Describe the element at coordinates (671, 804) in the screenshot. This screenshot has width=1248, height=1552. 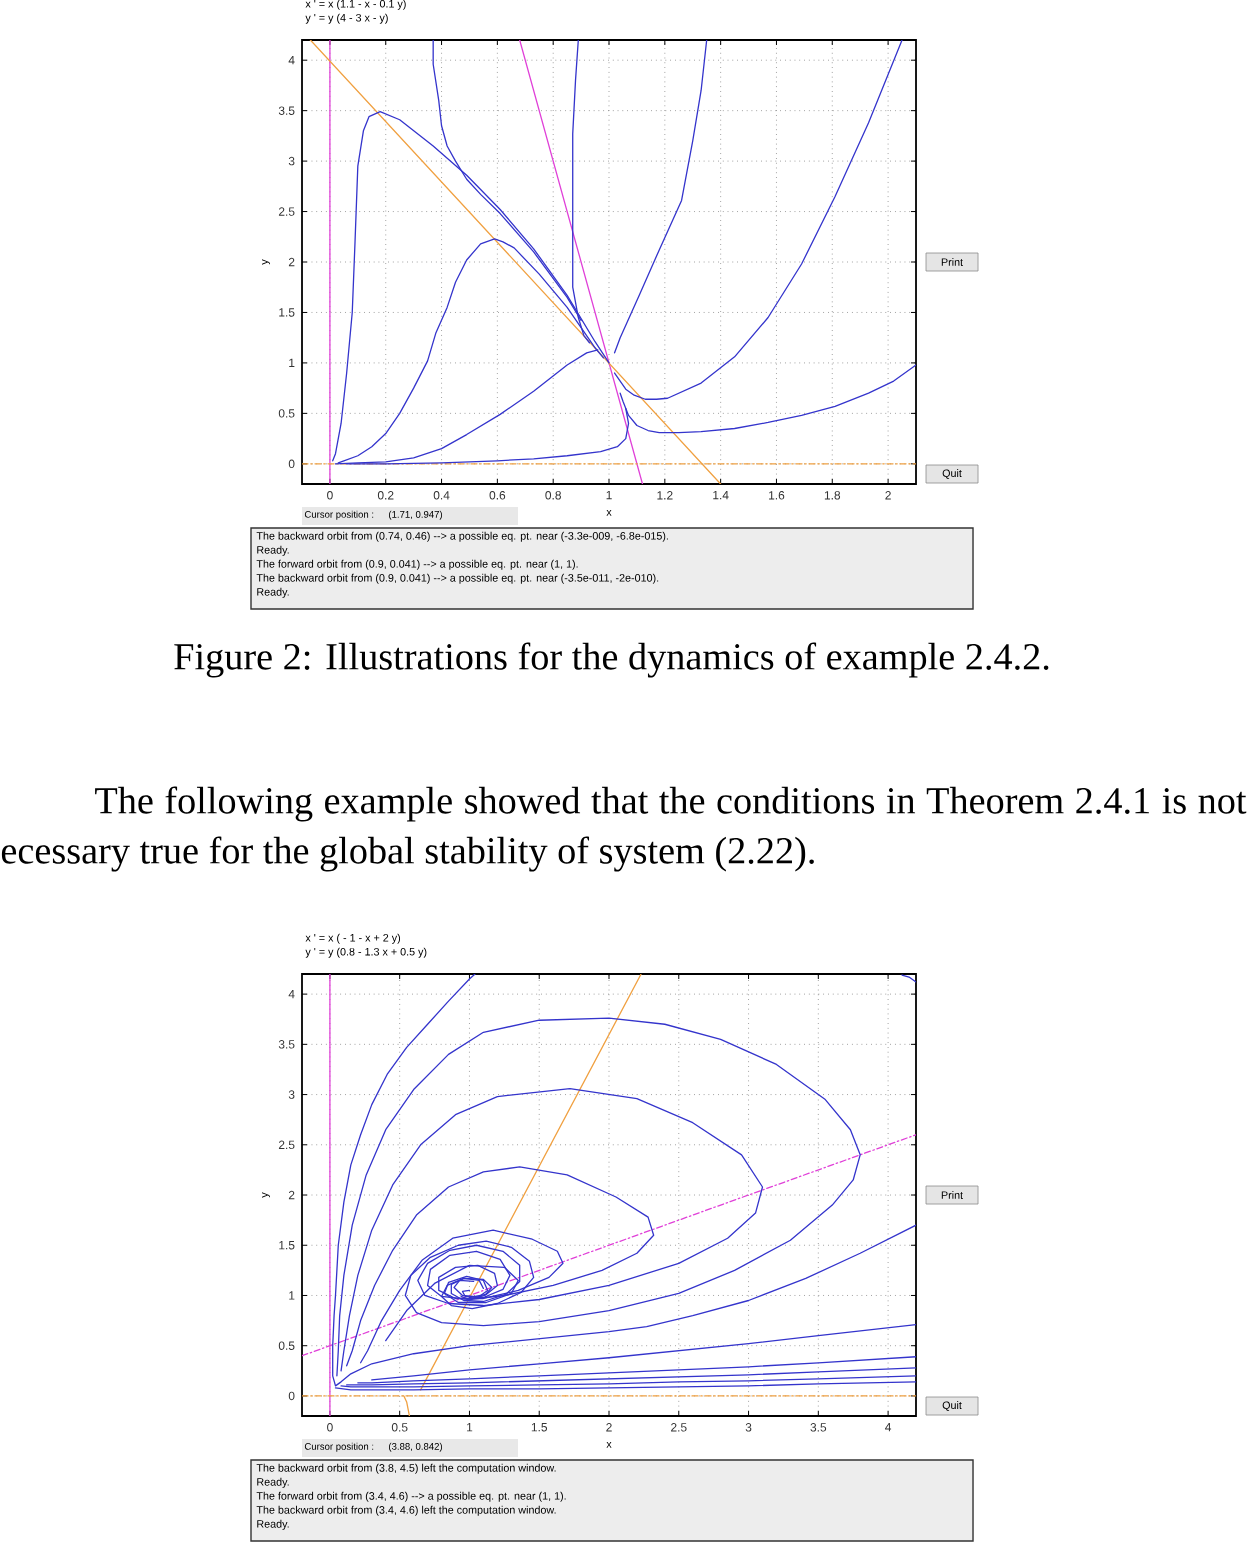
I see `text: The following example showed that the conditions in Theorem 2.4.1 is not` at that location.